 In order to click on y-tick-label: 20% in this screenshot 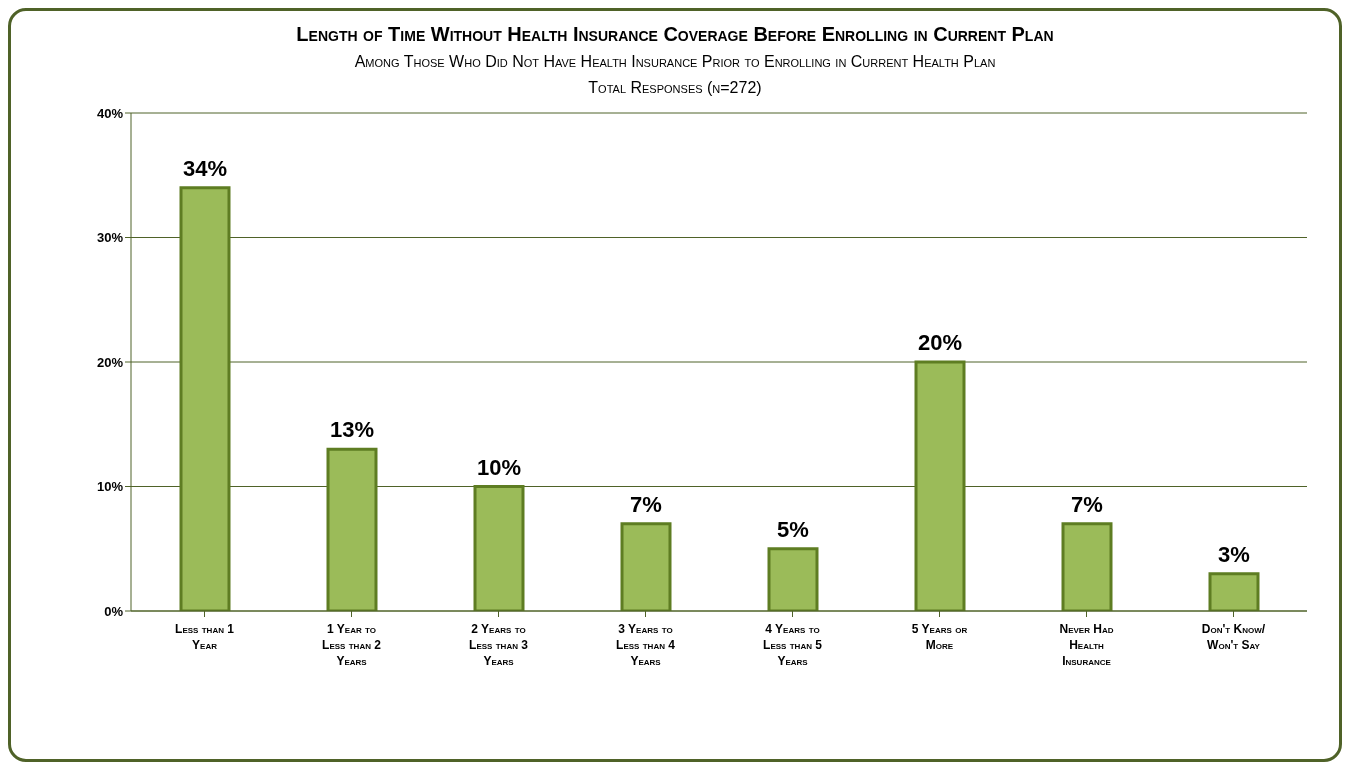, I will do `click(110, 362)`.